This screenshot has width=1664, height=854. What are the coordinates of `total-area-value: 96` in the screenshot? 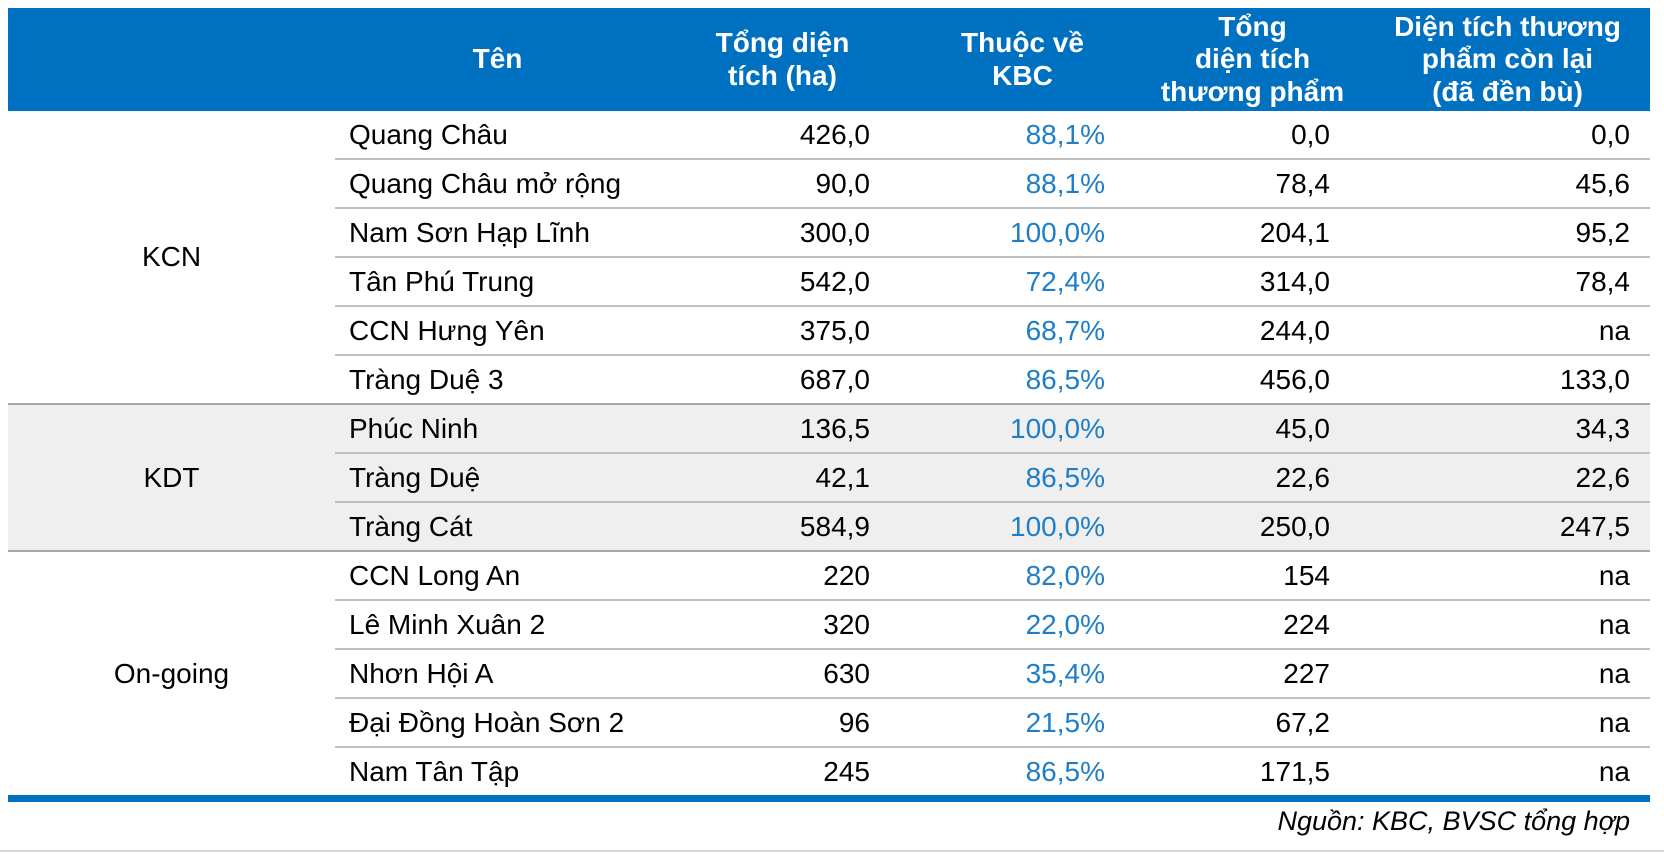 It's located at (782, 722).